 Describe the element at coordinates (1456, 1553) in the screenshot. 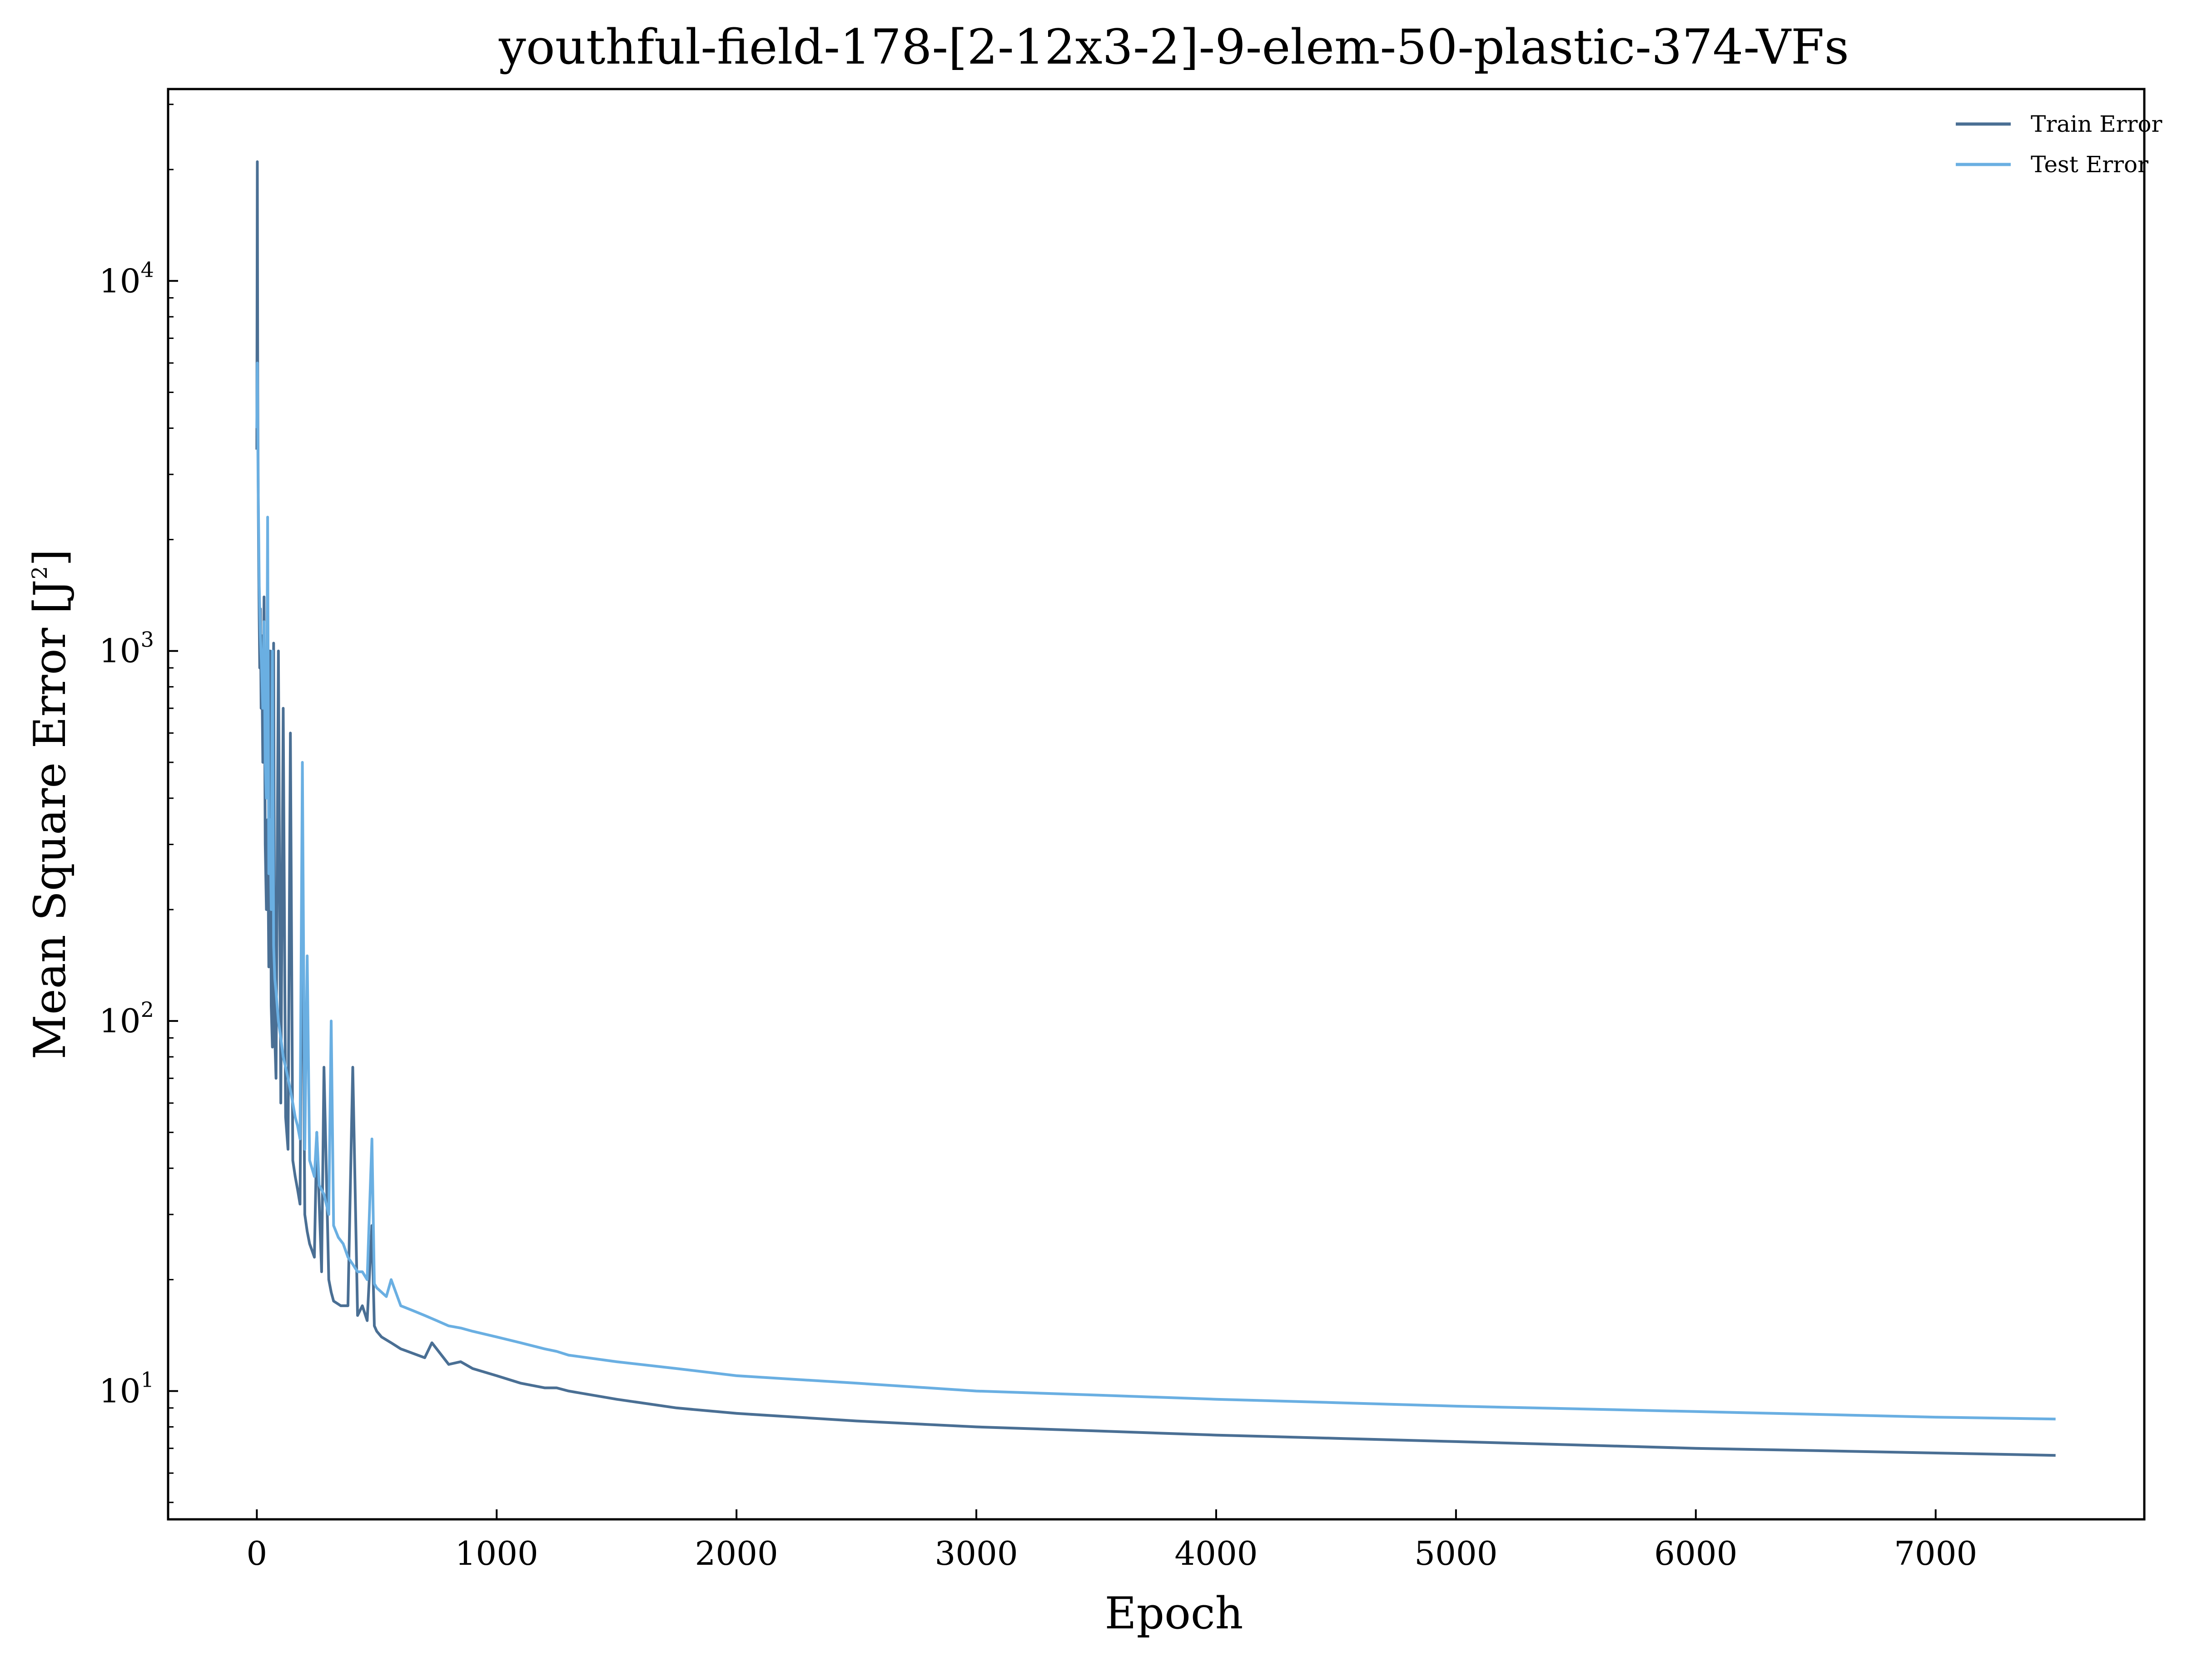

I see `x-tick-label: 5000` at that location.